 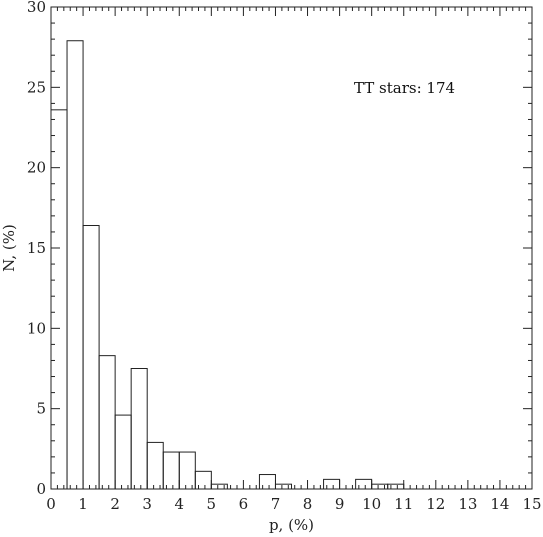 I want to click on y-tick-label: 20, so click(x=36, y=168).